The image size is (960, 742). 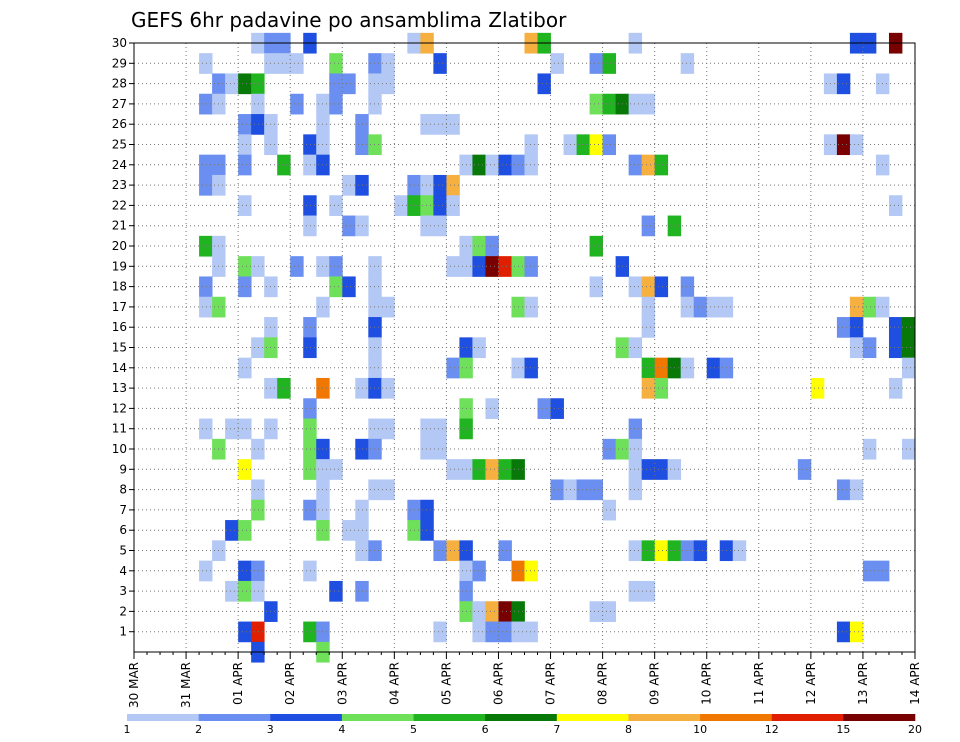 I want to click on legend-label: 8, so click(x=628, y=729).